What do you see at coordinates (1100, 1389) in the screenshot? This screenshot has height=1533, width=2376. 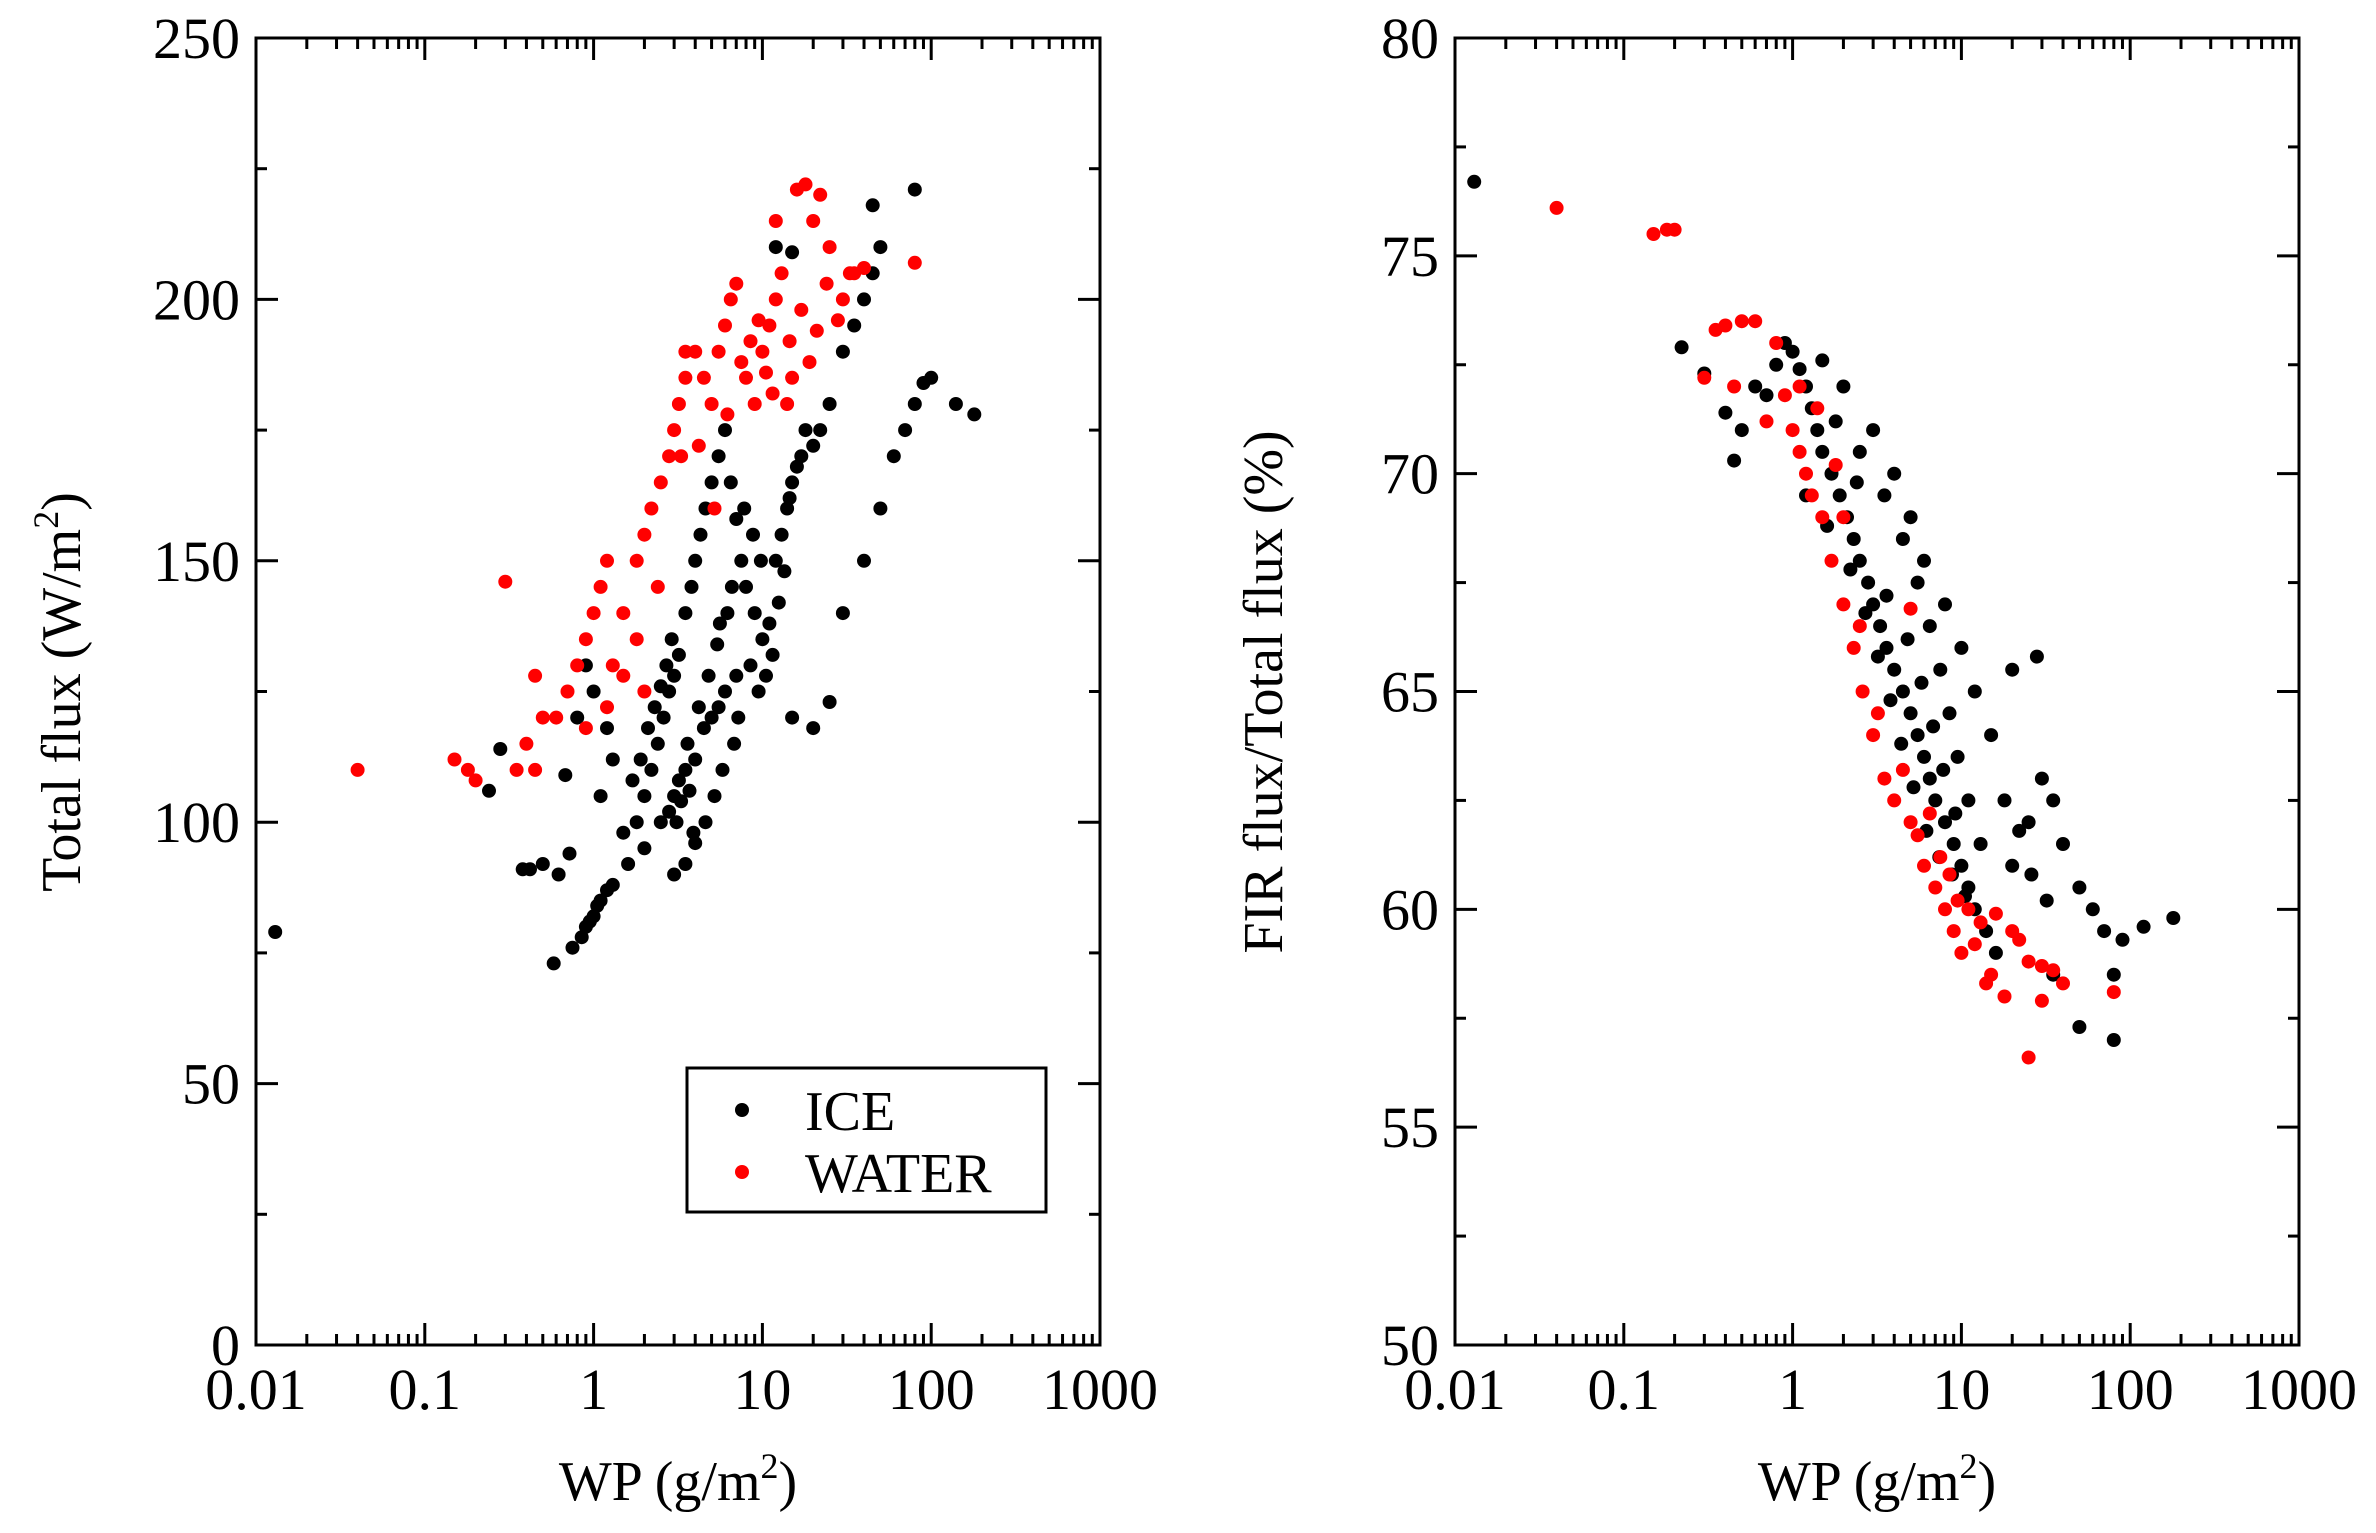 I see `x-tick-label: 1000` at bounding box center [1100, 1389].